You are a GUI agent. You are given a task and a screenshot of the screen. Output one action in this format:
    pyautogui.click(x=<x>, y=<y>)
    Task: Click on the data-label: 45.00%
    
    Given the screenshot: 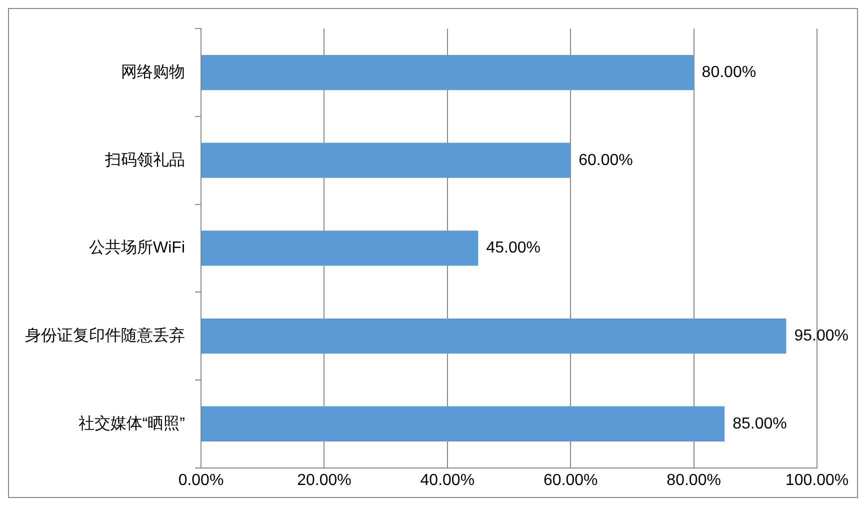 What is the action you would take?
    pyautogui.click(x=513, y=248)
    